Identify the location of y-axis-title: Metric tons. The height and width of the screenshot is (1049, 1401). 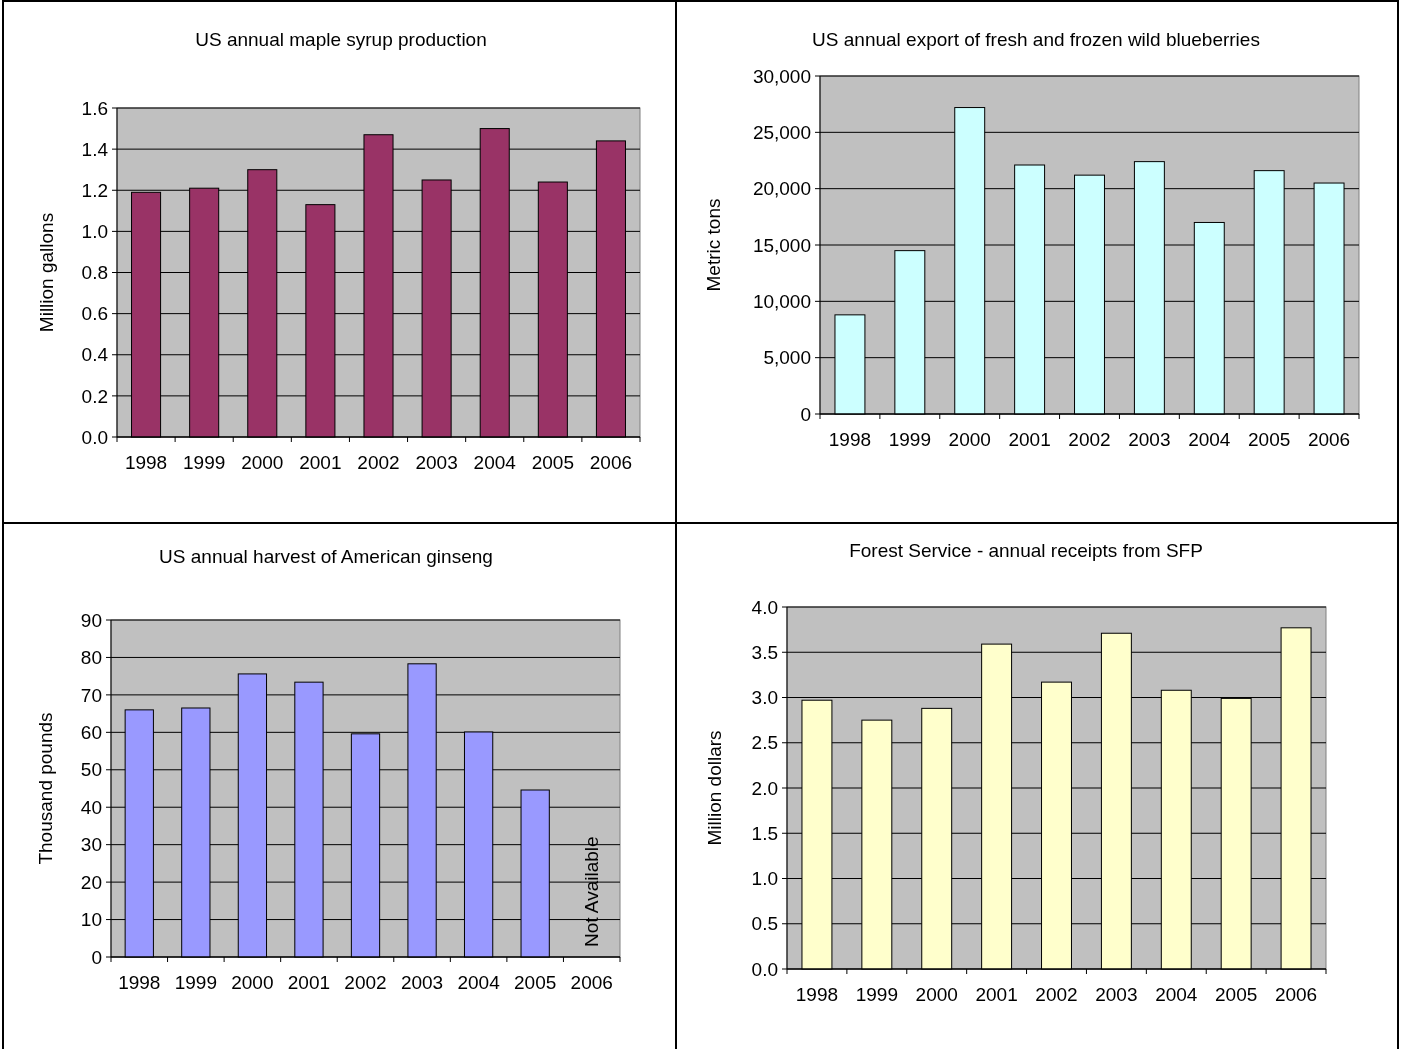
(713, 245).